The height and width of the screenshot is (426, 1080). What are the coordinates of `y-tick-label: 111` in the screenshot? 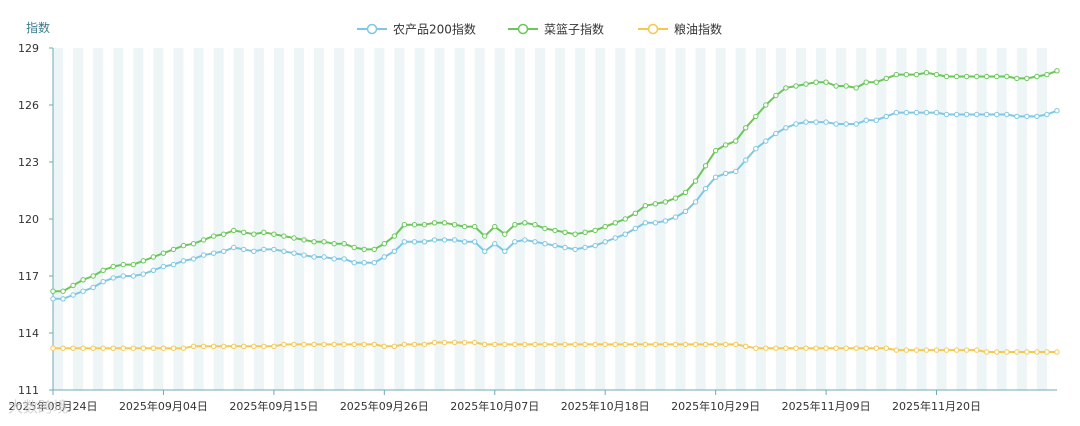 It's located at (28, 390).